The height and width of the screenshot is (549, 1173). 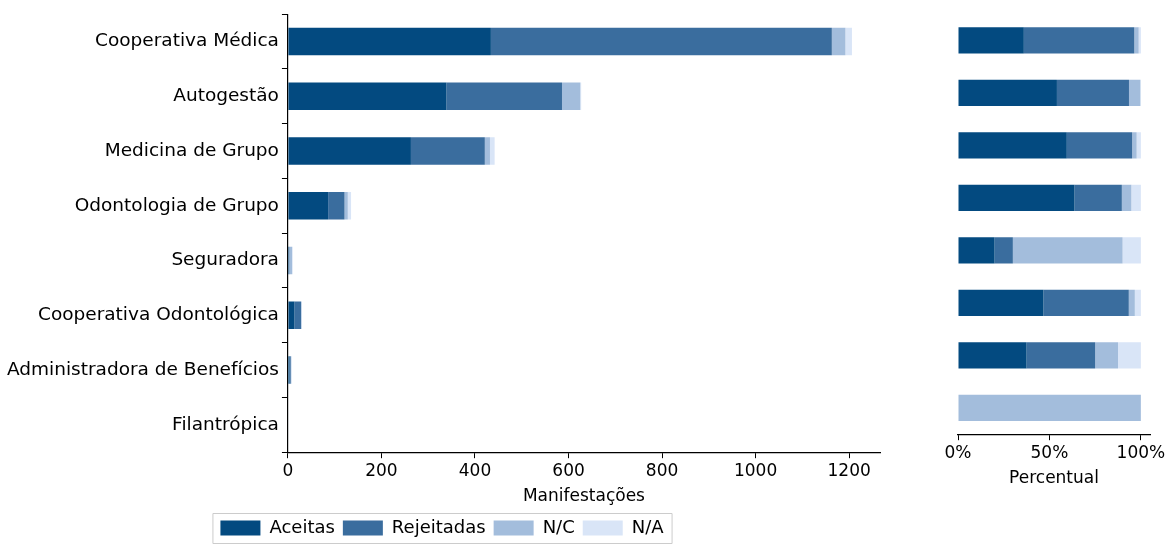 What do you see at coordinates (475, 469) in the screenshot?
I see `x-tick-label: 400` at bounding box center [475, 469].